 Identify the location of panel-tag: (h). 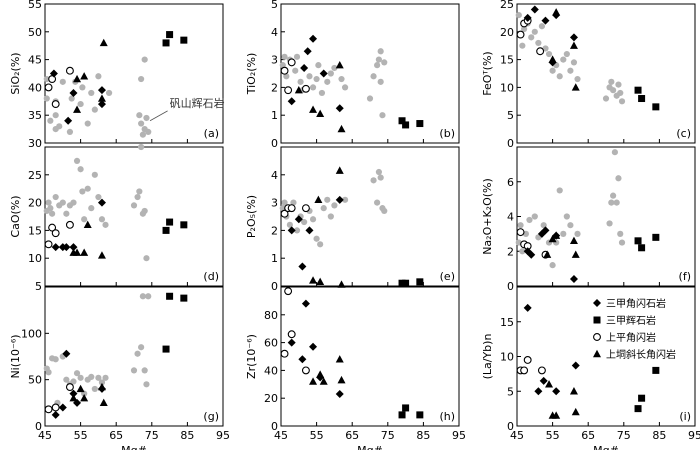
(447, 416).